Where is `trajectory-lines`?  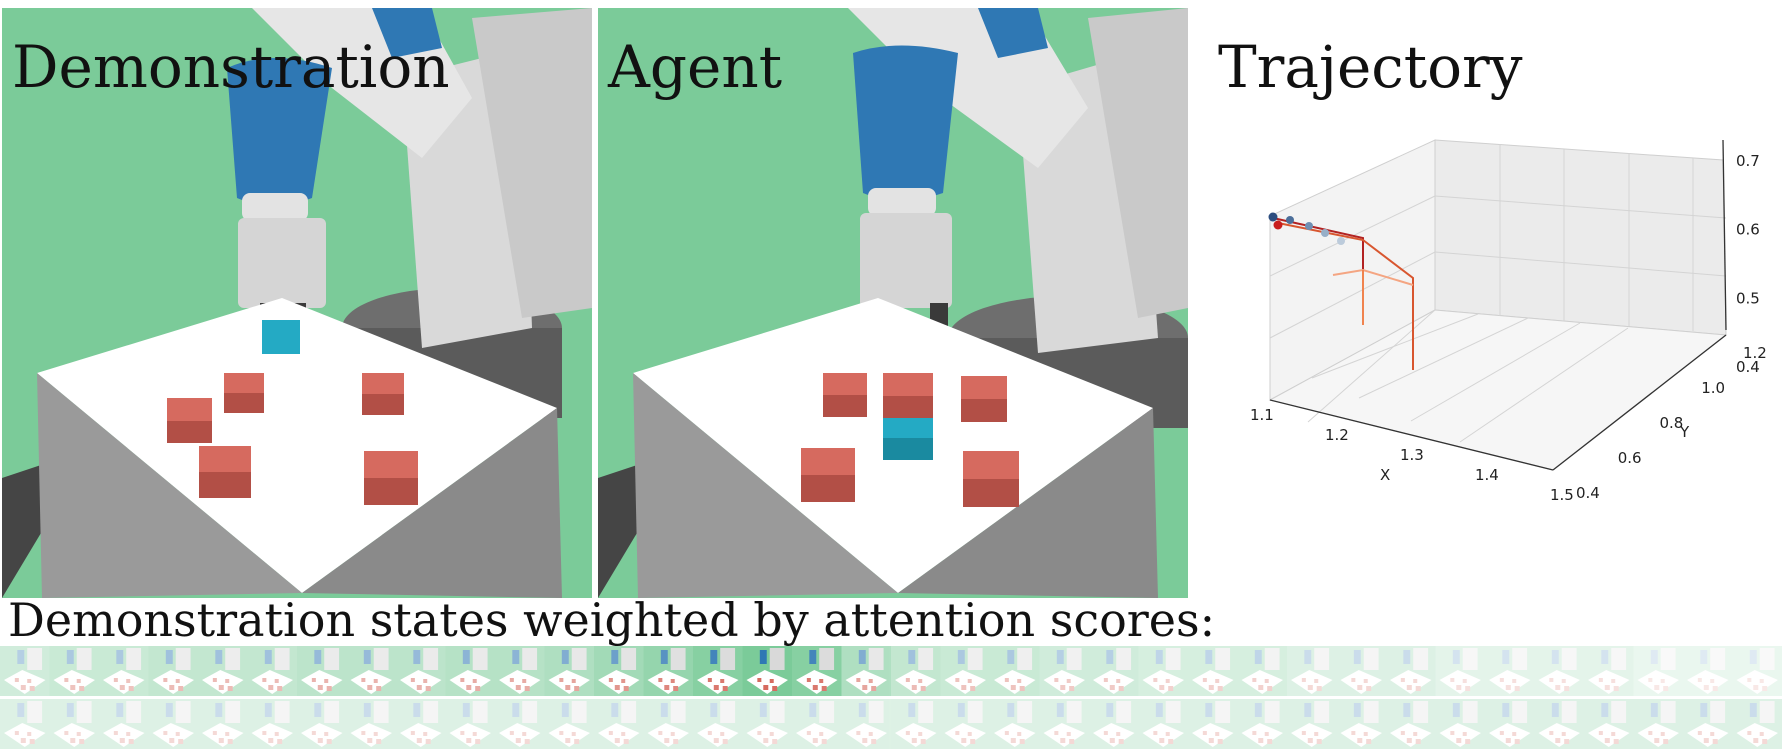
trajectory-lines is located at coordinates (1343, 293).